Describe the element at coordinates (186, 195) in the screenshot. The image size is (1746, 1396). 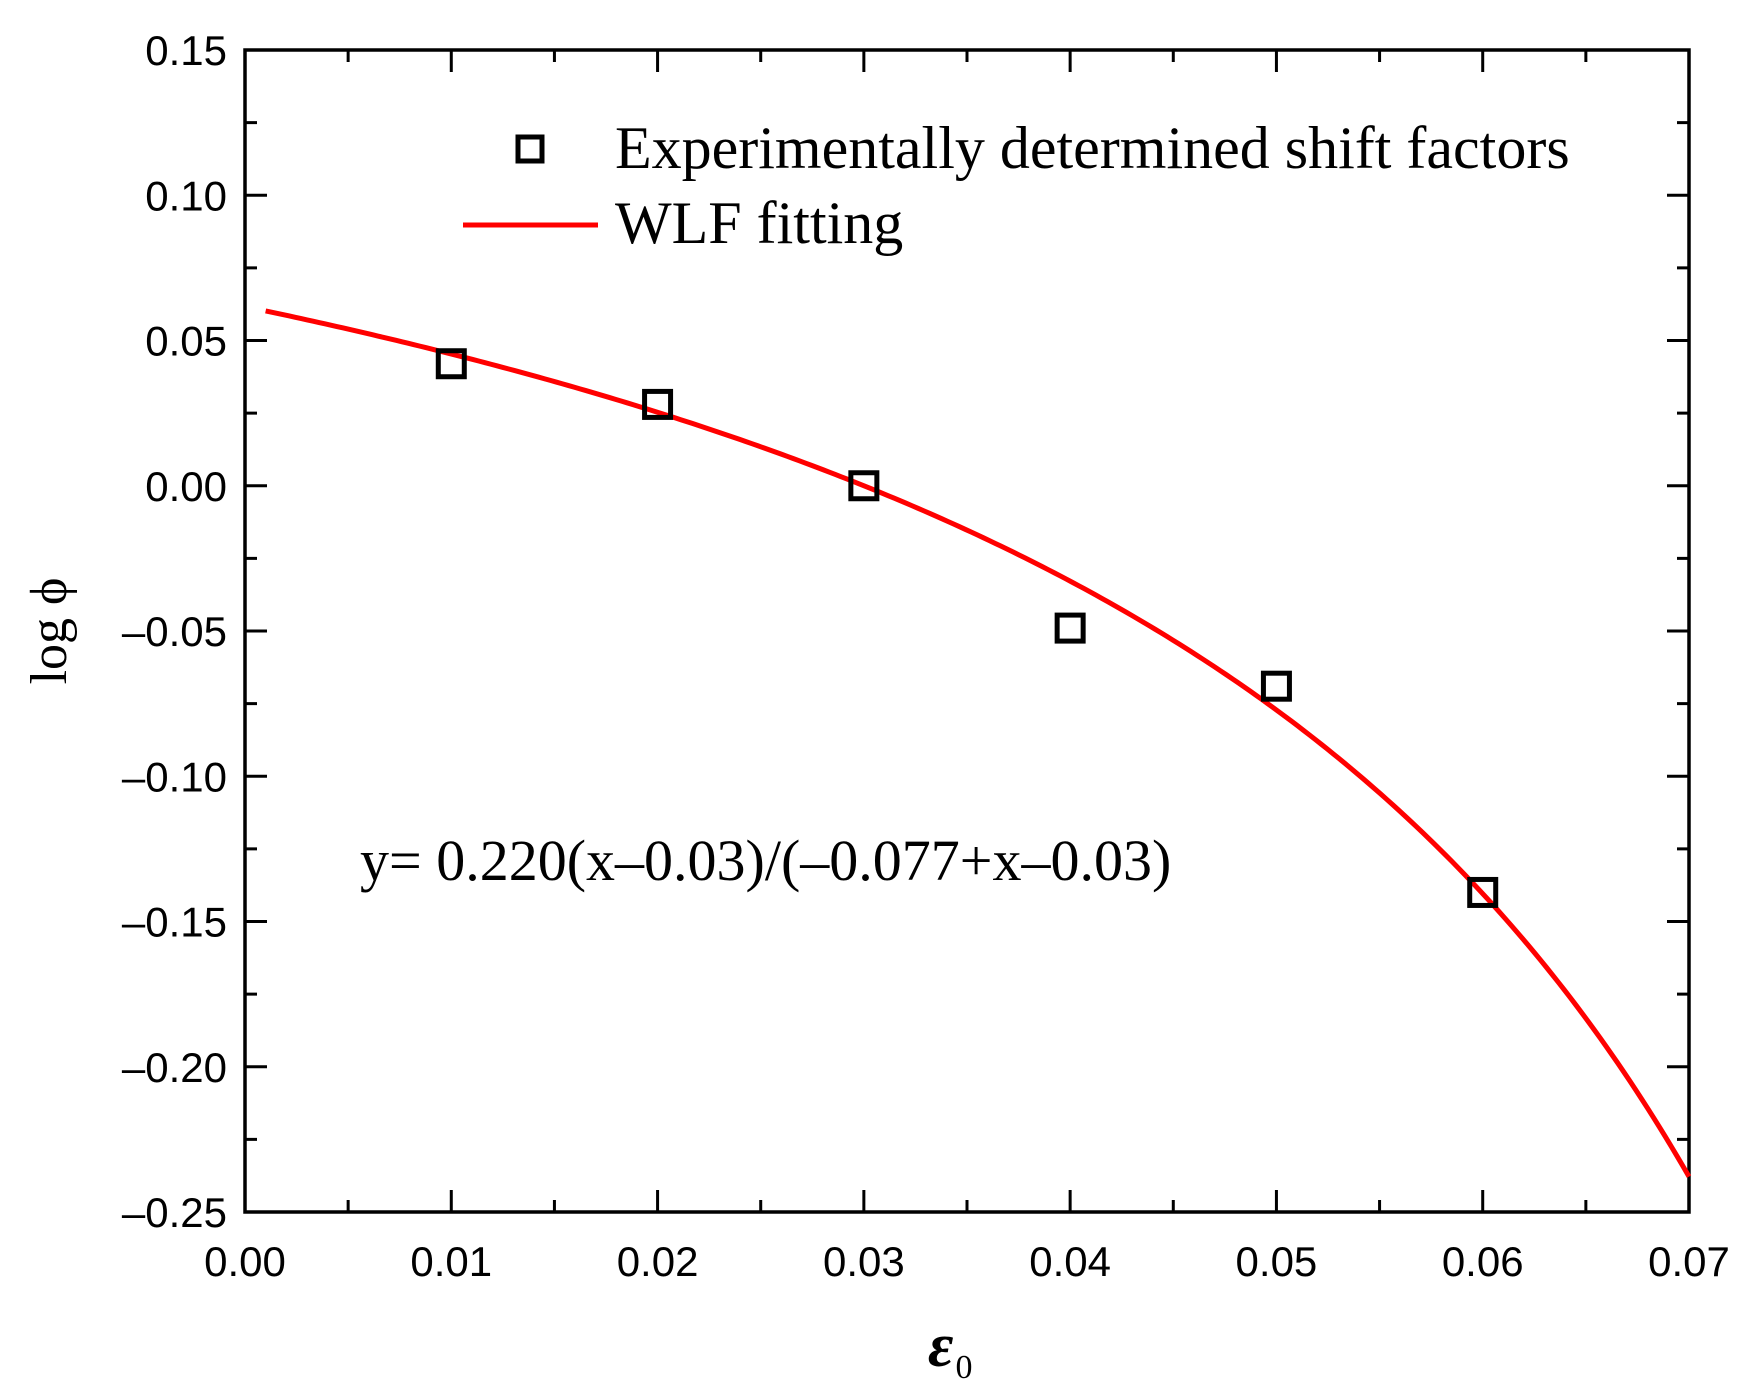
I see `y-tick-label: 0.10` at that location.